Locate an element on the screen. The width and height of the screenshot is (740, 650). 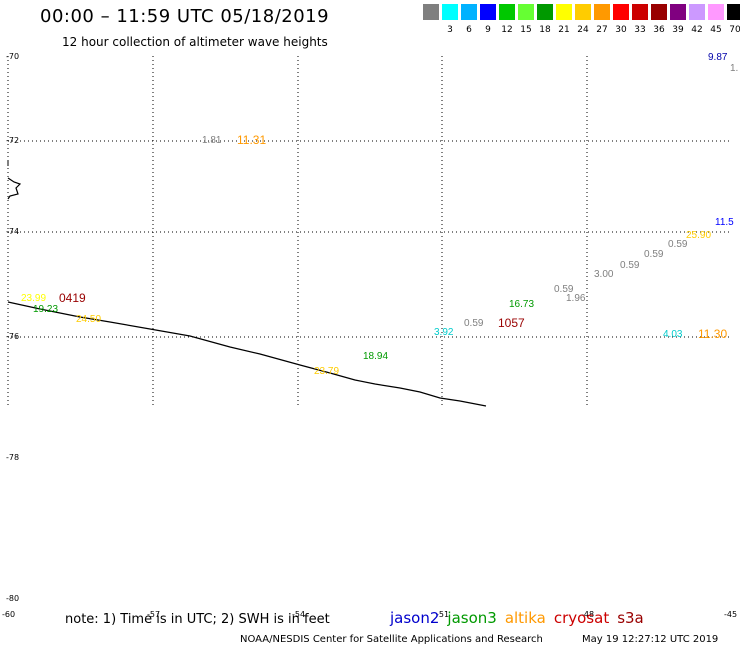
observation: 9.87 is located at coordinates (718, 57).